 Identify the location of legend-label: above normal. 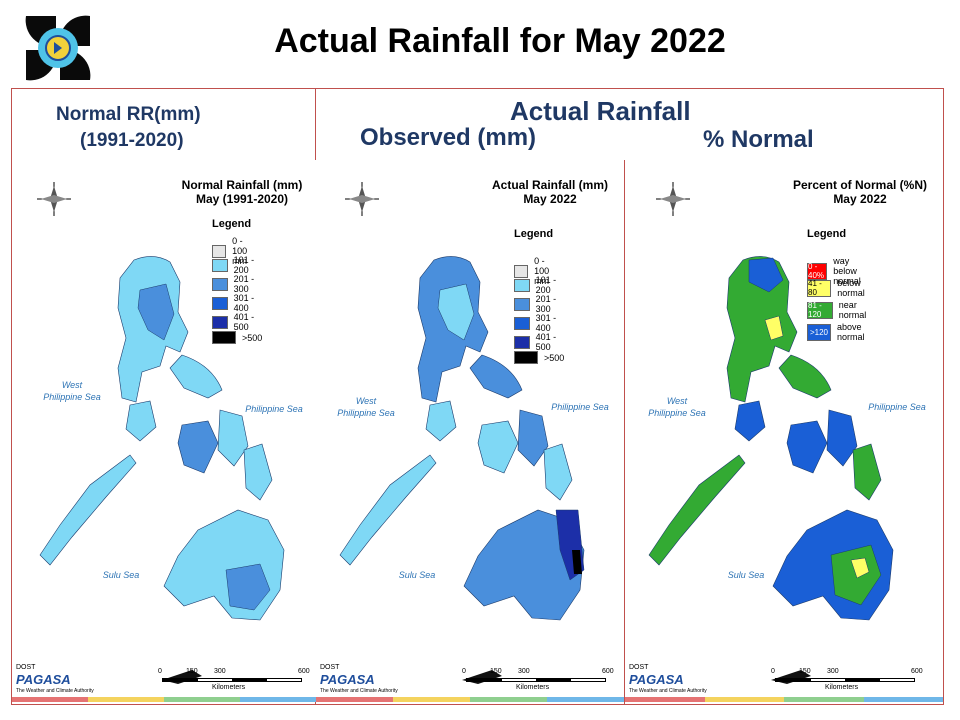
(851, 332).